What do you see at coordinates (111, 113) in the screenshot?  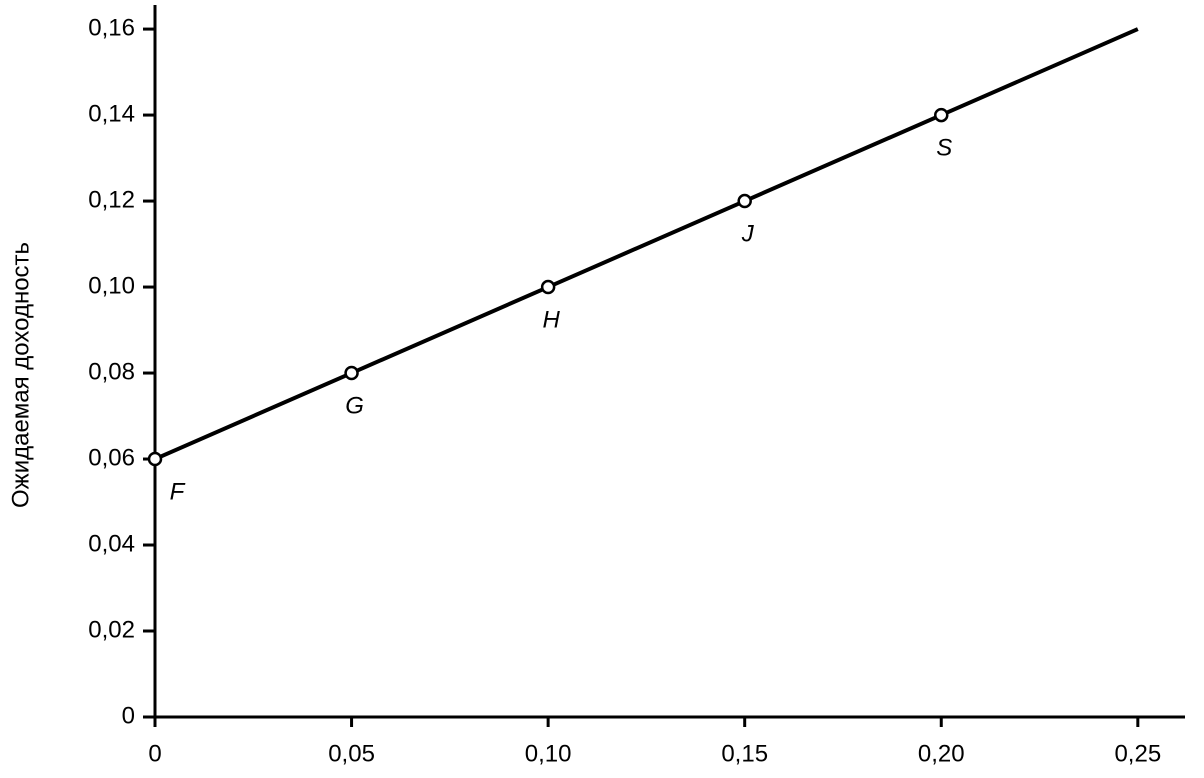 I see `y-tick-label: 0,14` at bounding box center [111, 113].